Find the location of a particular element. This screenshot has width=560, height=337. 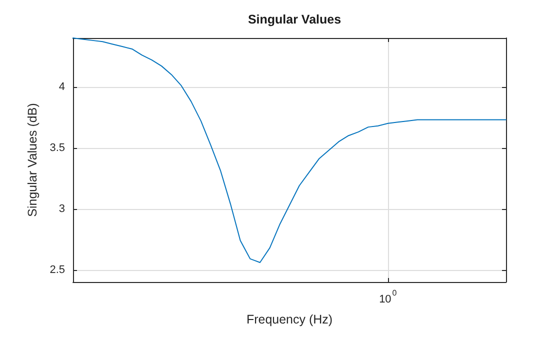

y-tick-label: 2.5 is located at coordinates (57, 270).